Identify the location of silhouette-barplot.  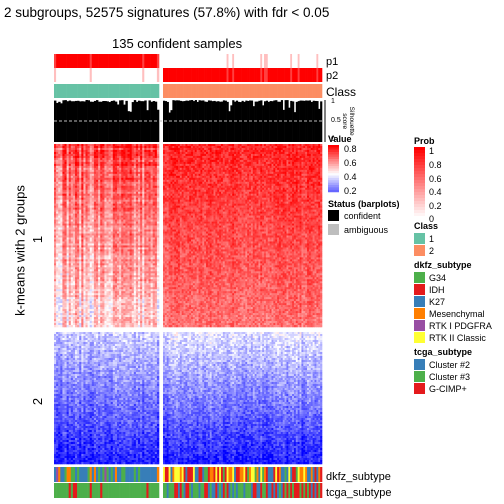
(189, 121).